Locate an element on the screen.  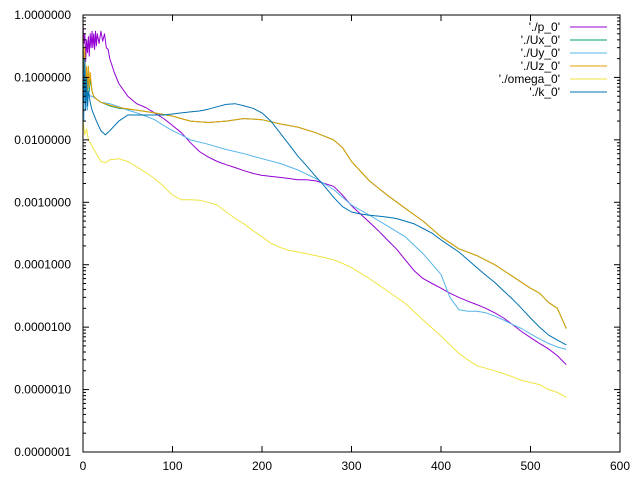
legend-label-1: './Ux_0' is located at coordinates (540, 40).